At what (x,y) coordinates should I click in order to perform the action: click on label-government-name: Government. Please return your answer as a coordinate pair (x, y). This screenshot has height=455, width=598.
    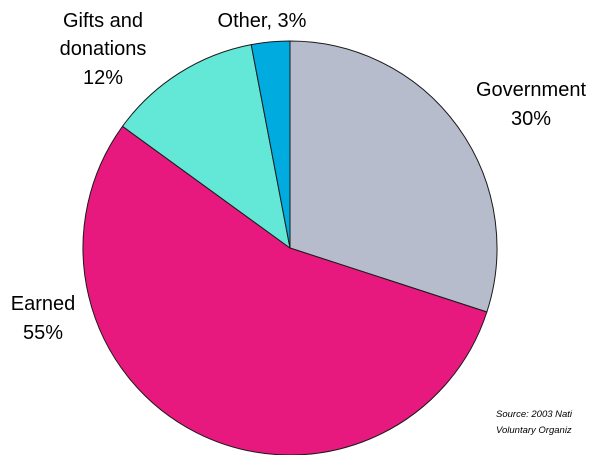
    Looking at the image, I should click on (531, 90).